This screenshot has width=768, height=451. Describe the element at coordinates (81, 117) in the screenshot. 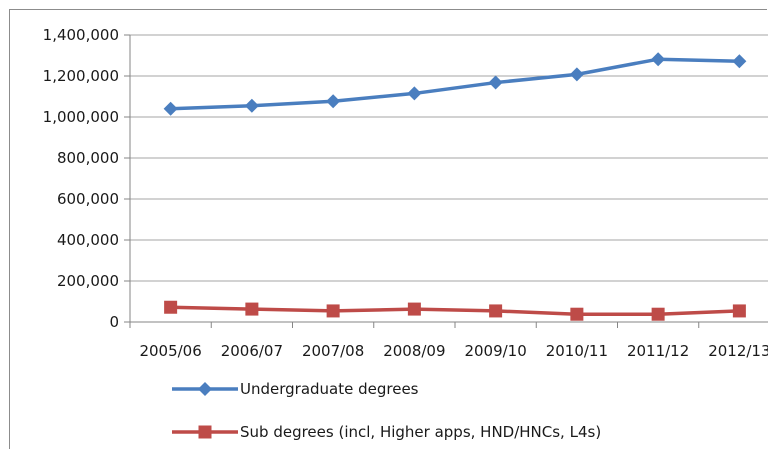

I see `y-tick-label: 1,000,000` at that location.